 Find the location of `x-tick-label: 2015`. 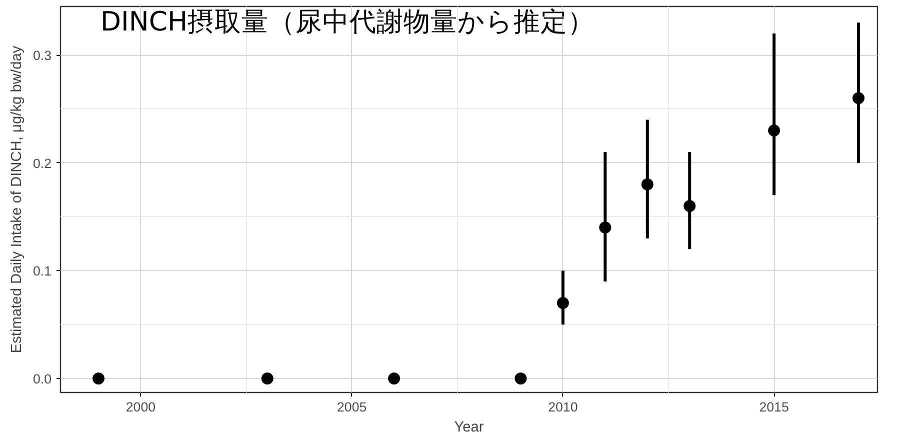

x-tick-label: 2015 is located at coordinates (774, 407).